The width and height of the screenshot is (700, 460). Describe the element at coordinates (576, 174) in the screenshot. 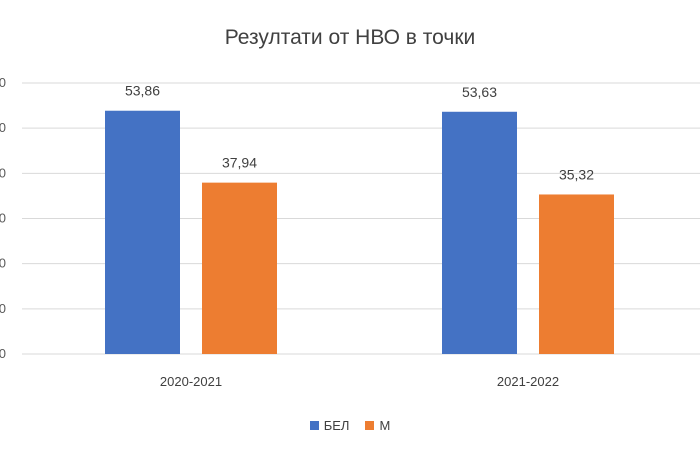

I see `data-label: 35,32` at that location.